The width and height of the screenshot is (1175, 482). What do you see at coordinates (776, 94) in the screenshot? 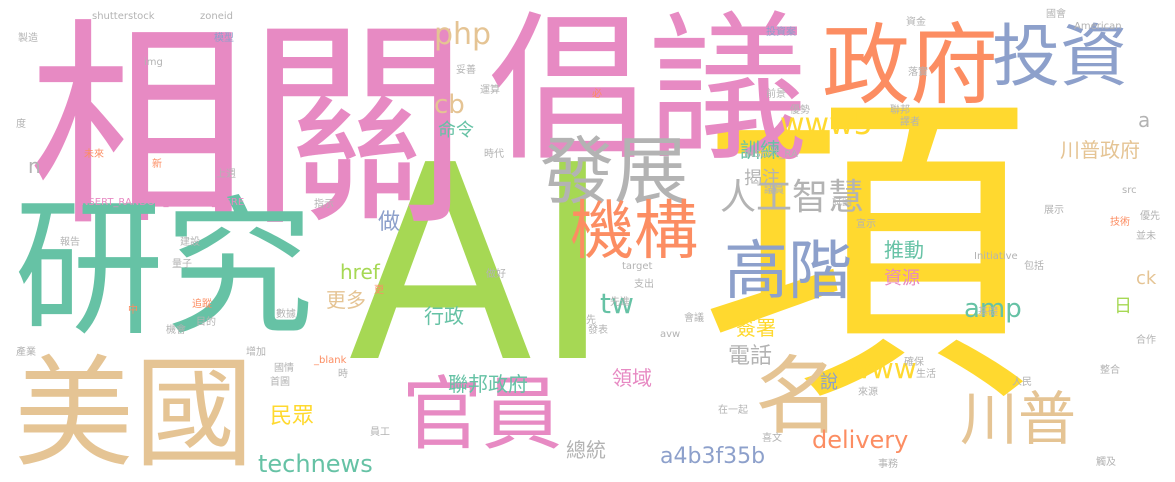
I see `word-59: 前景` at bounding box center [776, 94].